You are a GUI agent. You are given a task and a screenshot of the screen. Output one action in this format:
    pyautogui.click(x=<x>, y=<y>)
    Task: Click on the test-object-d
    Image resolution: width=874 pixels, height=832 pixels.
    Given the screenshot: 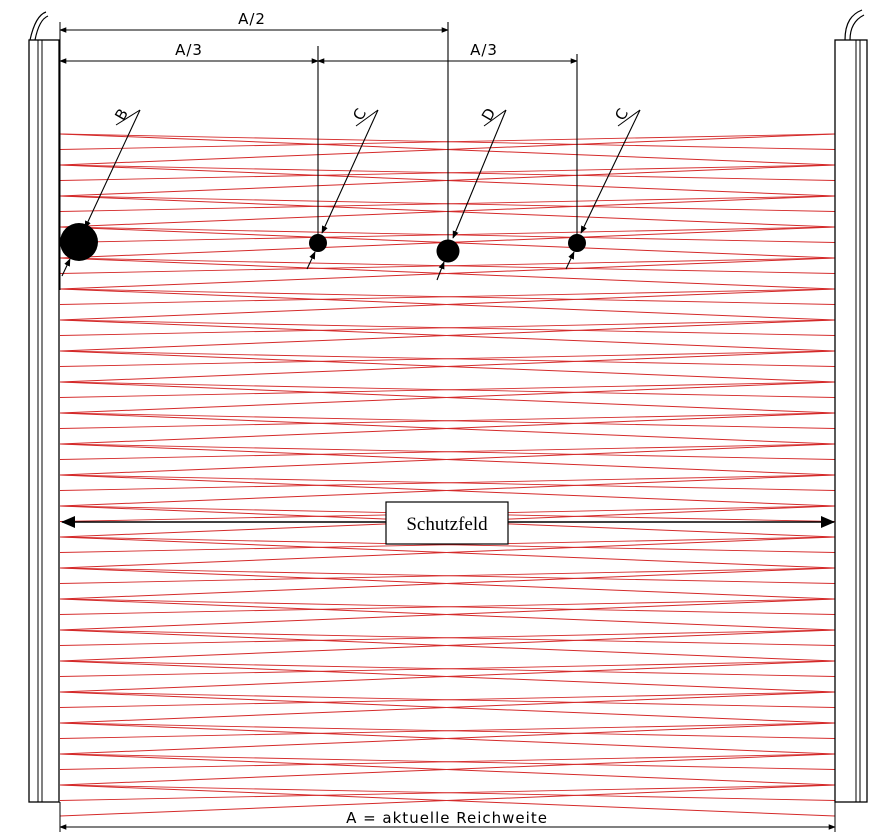 What is the action you would take?
    pyautogui.click(x=448, y=251)
    